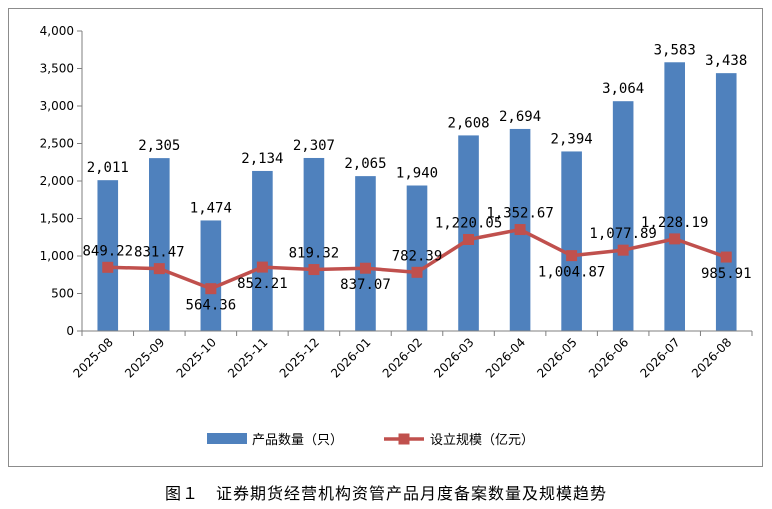  Describe the element at coordinates (57, 31) in the screenshot. I see `y-tick-label: 4,000` at that location.